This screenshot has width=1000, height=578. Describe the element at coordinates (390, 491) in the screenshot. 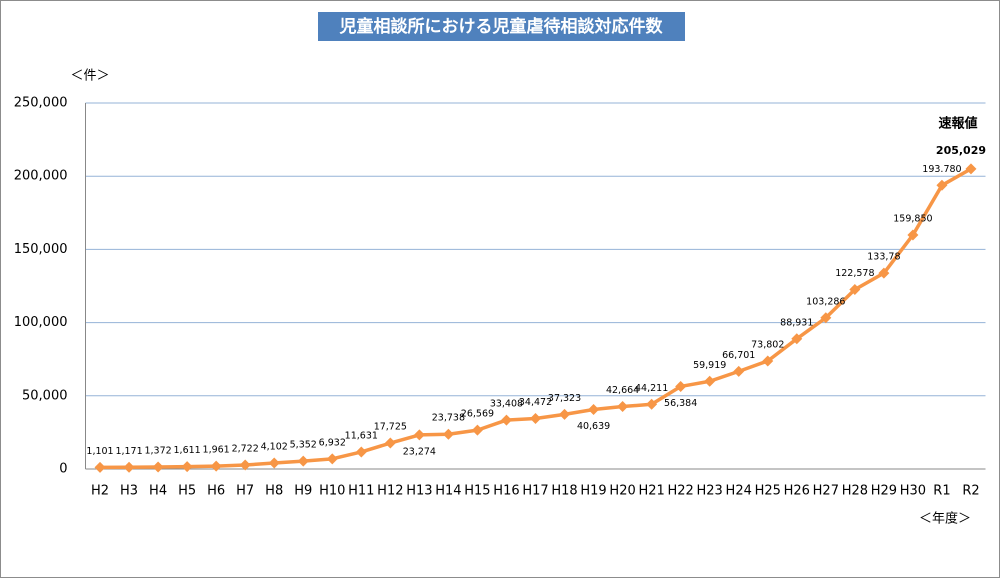

I see `x-tick-label: H12` at that location.